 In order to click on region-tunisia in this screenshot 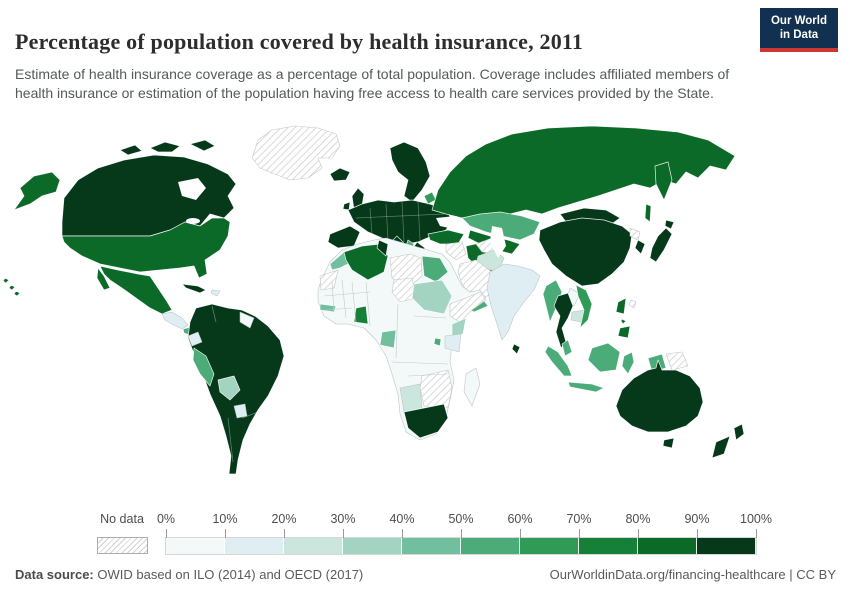, I will do `click(382, 248)`.